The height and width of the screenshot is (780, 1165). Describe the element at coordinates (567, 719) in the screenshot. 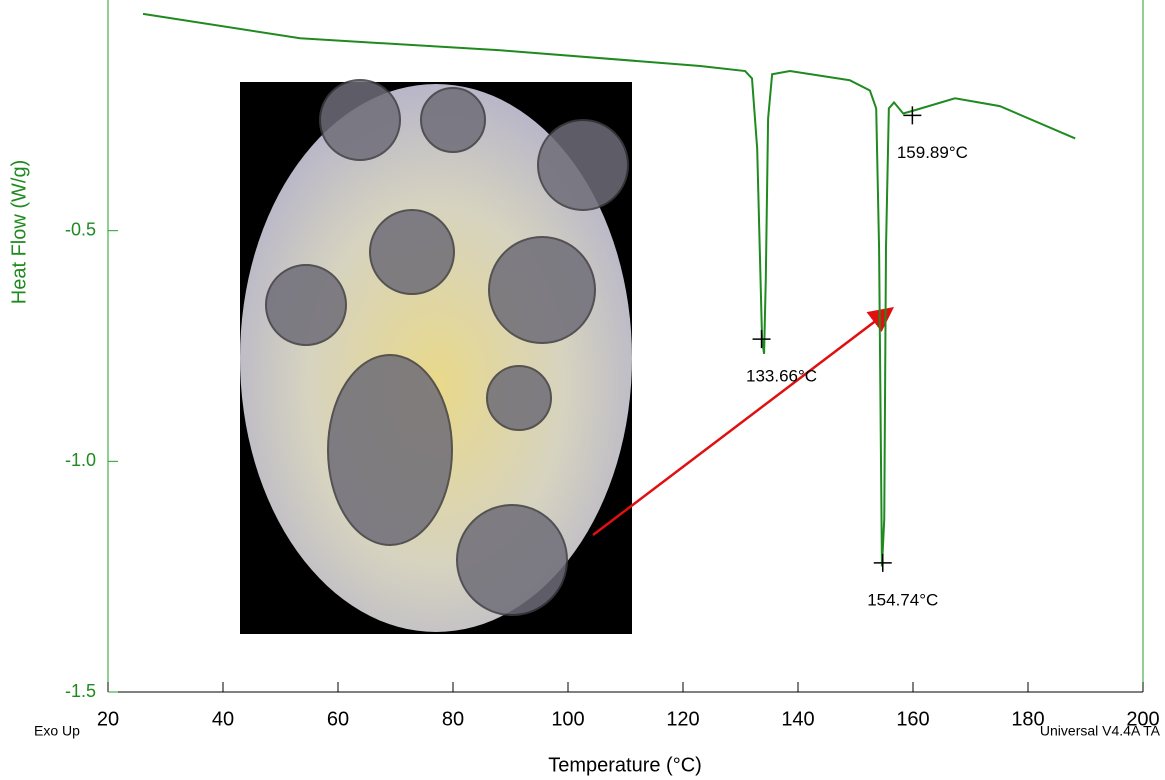

I see `x-tick-label: 100` at that location.